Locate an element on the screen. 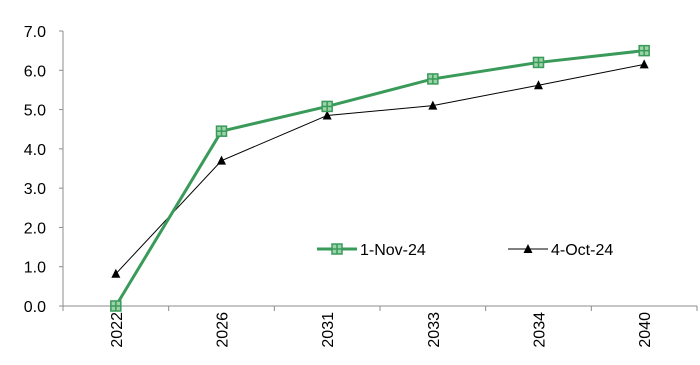  legend-item: 4-Oct-24 is located at coordinates (560, 250).